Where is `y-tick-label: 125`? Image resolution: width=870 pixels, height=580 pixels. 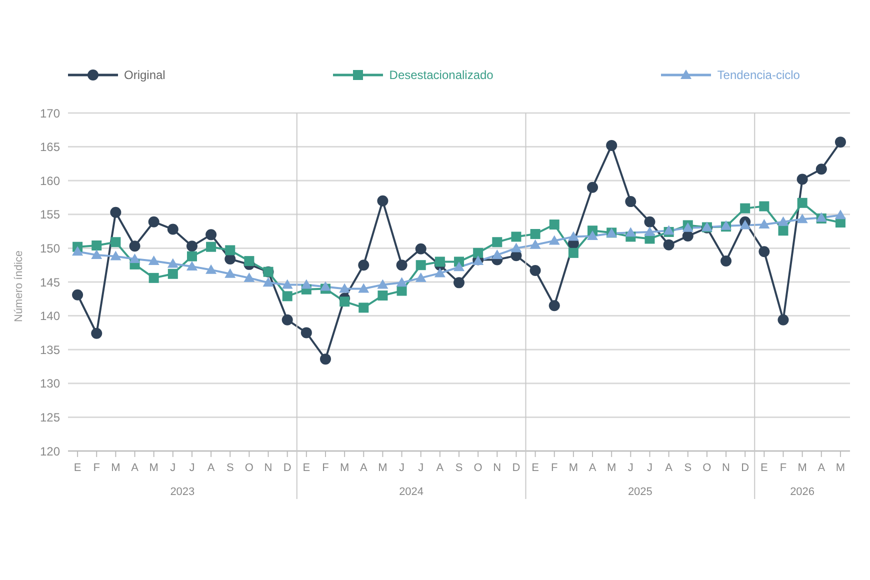 y-tick-label: 125 is located at coordinates (50, 417).